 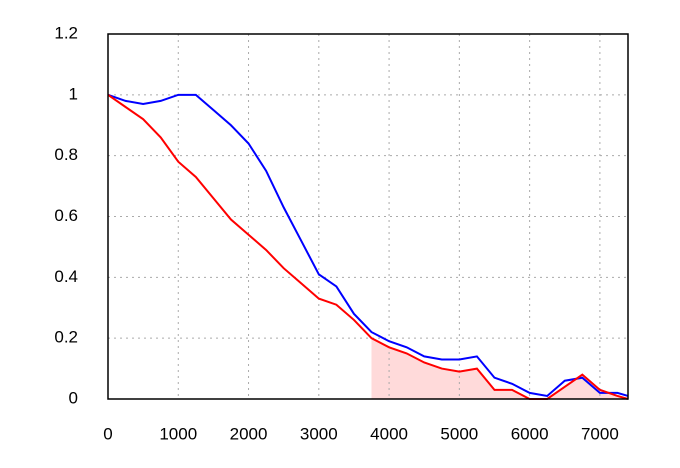 What do you see at coordinates (530, 433) in the screenshot?
I see `x-tick-label: 6000` at bounding box center [530, 433].